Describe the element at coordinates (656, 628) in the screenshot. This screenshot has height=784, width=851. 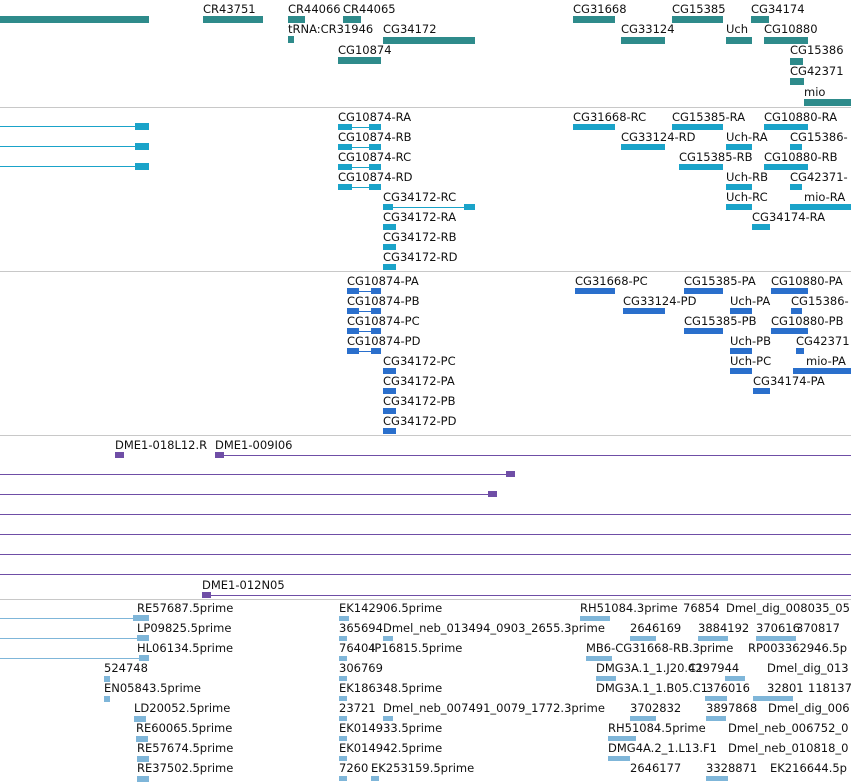
I see `est-label: 2646169` at that location.